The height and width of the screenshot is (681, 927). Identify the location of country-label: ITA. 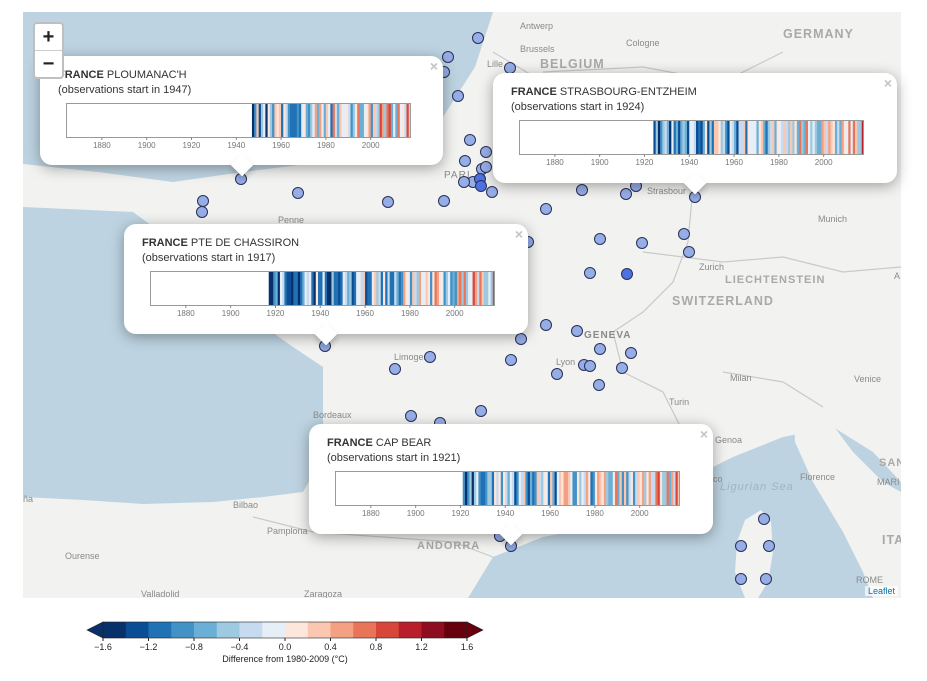
(891, 540).